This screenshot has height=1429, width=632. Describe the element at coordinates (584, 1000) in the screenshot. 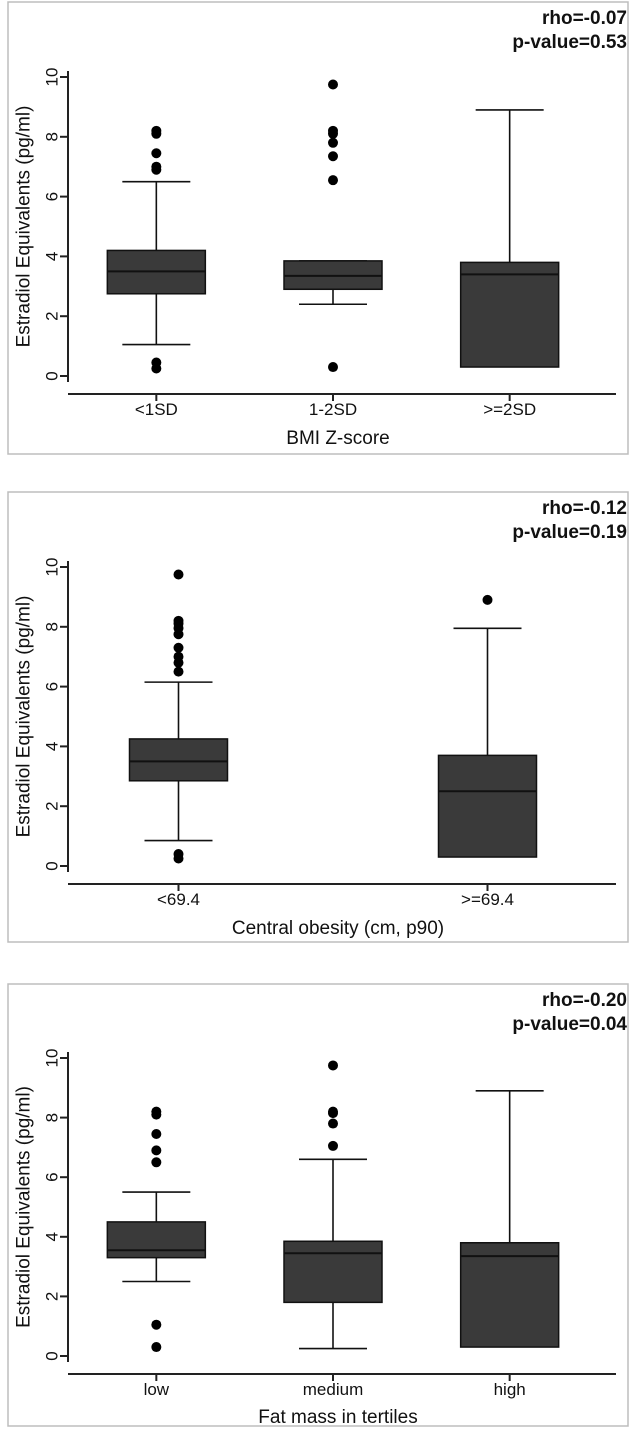

I see `rho-annotation: rho=-0.20` at that location.